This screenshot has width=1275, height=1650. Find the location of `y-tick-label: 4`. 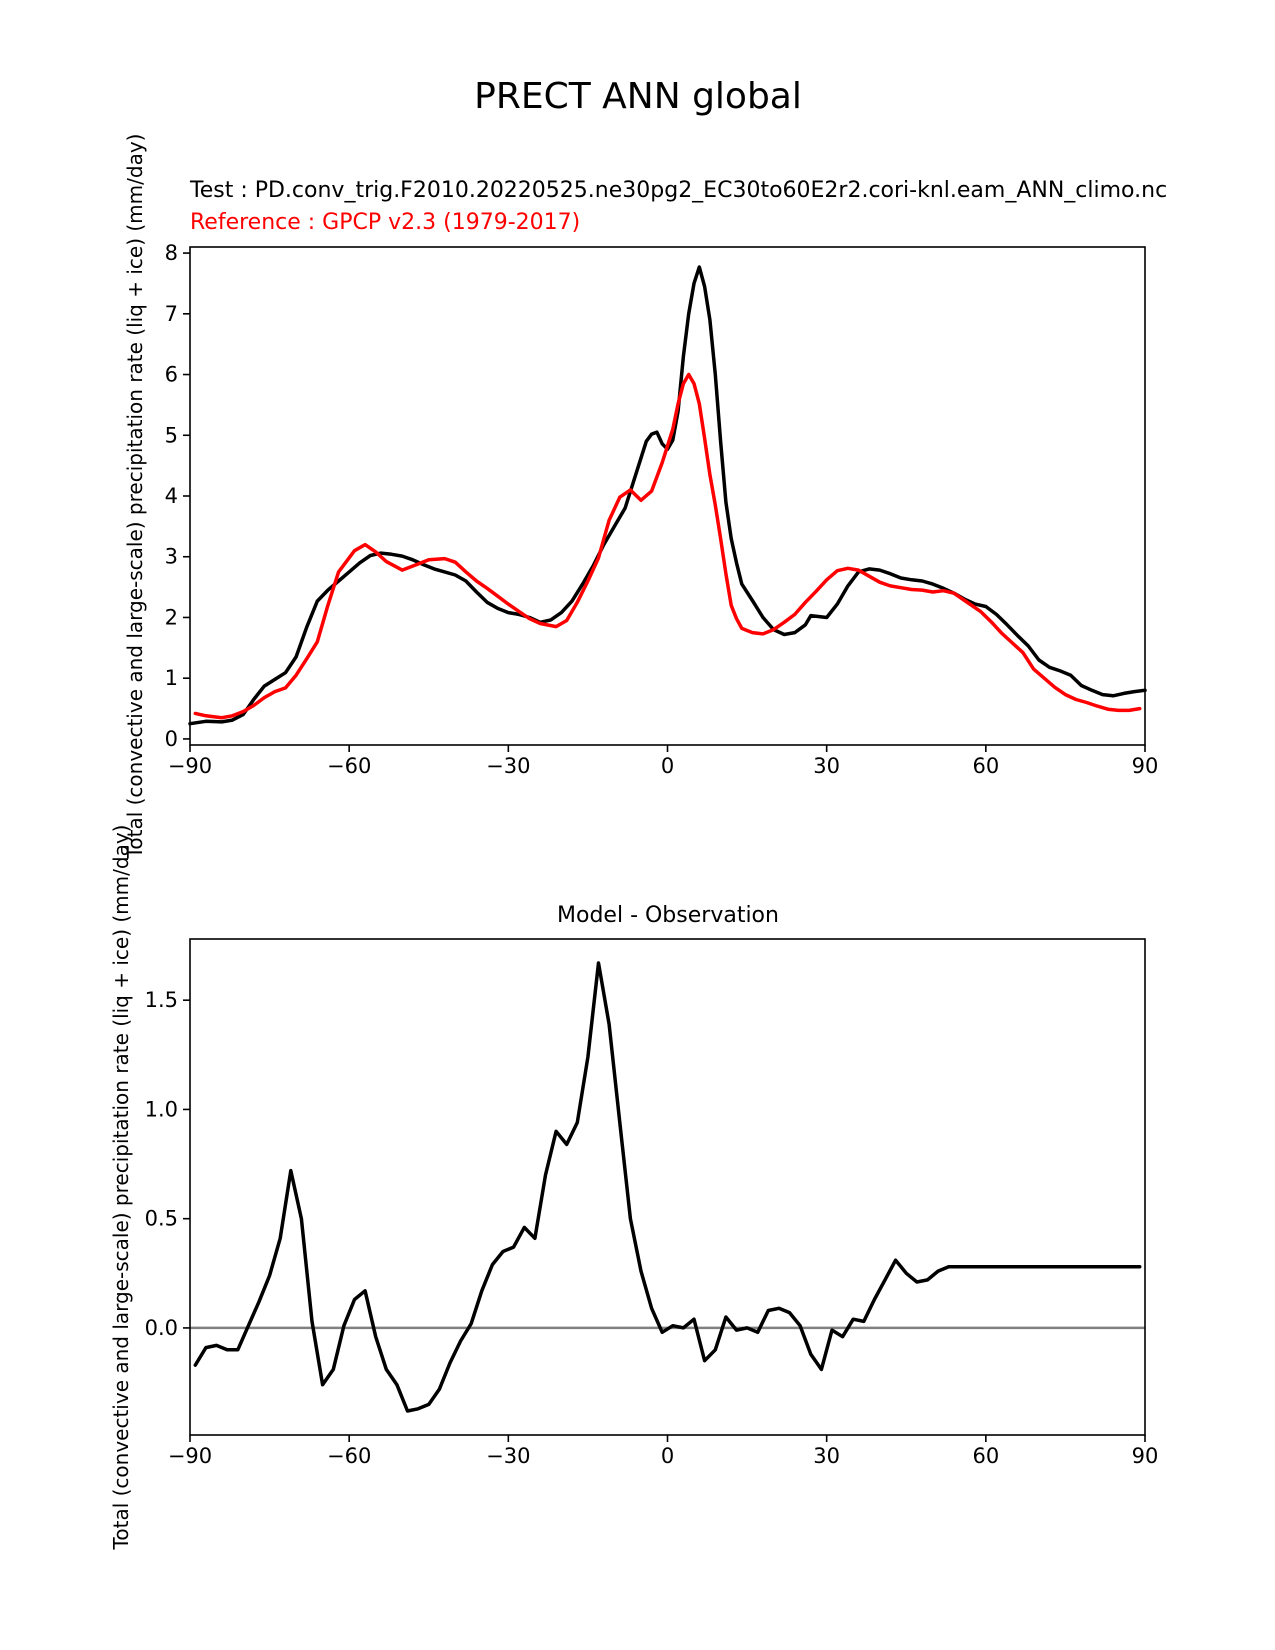

y-tick-label: 4 is located at coordinates (171, 496).